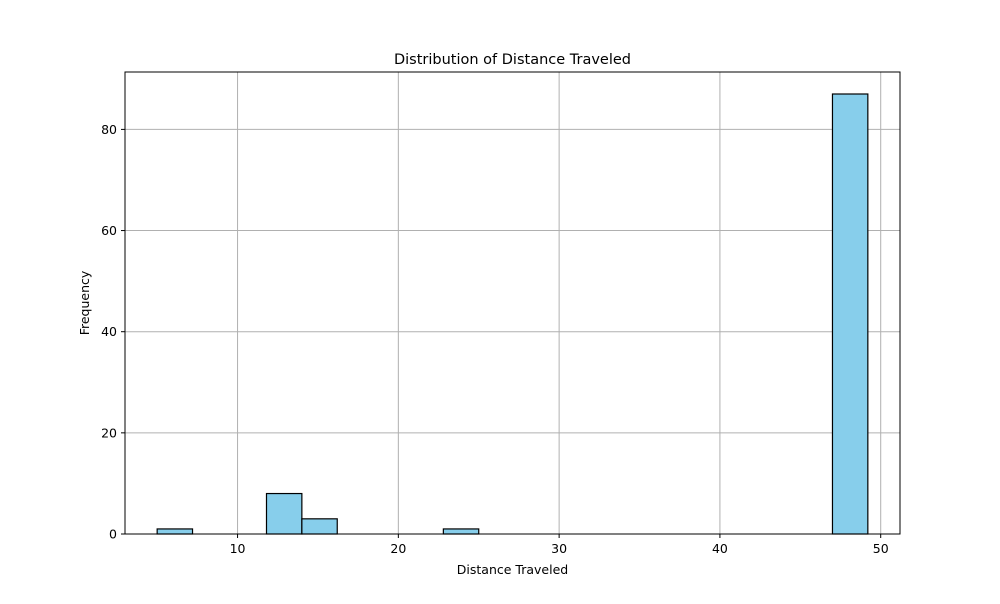 This screenshot has height=604, width=1000. What do you see at coordinates (720, 548) in the screenshot?
I see `x-tick-label: 40` at bounding box center [720, 548].